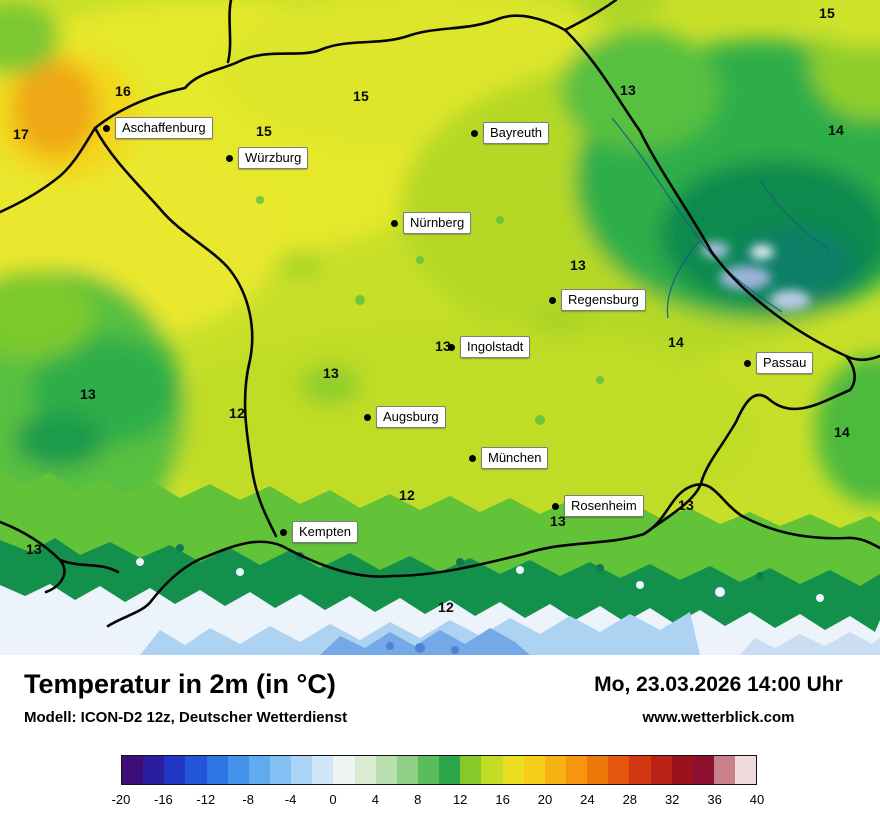 The width and height of the screenshot is (880, 830). I want to click on legend-tick-label: 40, so click(757, 799).